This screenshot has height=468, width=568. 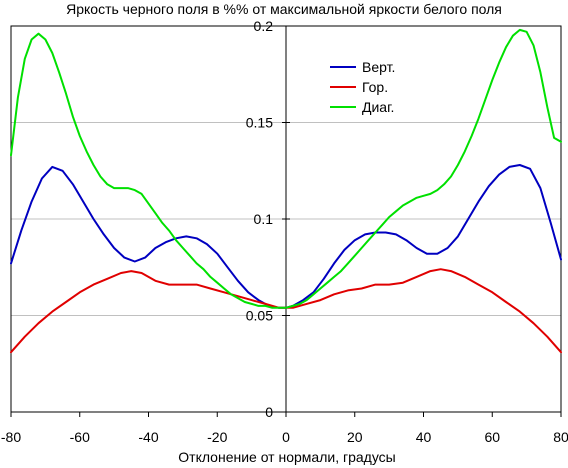 What do you see at coordinates (560, 437) in the screenshot?
I see `x-tick-label: 80` at bounding box center [560, 437].